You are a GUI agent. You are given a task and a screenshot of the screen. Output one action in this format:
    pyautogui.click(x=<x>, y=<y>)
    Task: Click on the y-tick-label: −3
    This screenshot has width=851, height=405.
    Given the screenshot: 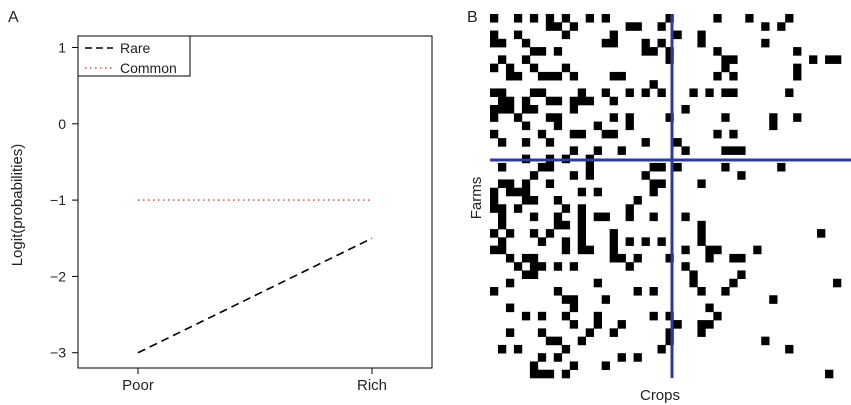 What is the action you would take?
    pyautogui.click(x=58, y=353)
    